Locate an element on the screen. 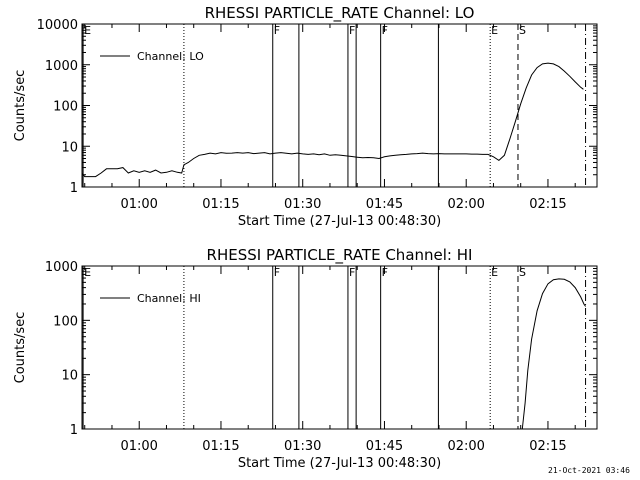  y-tick-label: 10000 is located at coordinates (57, 25).